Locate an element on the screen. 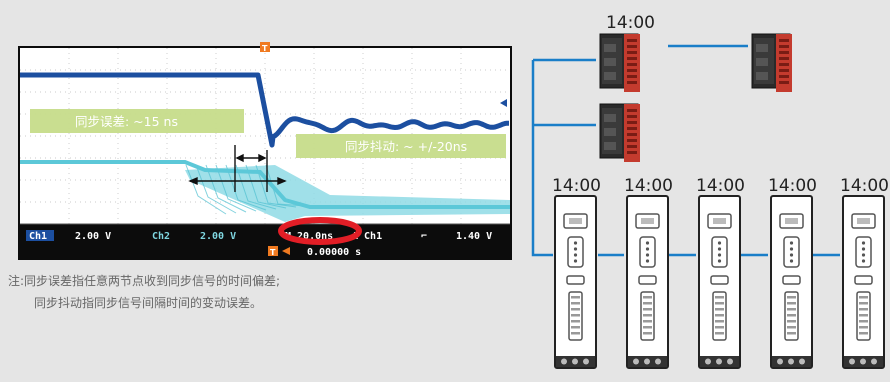  trigger-marker-top: T is located at coordinates (265, 47).